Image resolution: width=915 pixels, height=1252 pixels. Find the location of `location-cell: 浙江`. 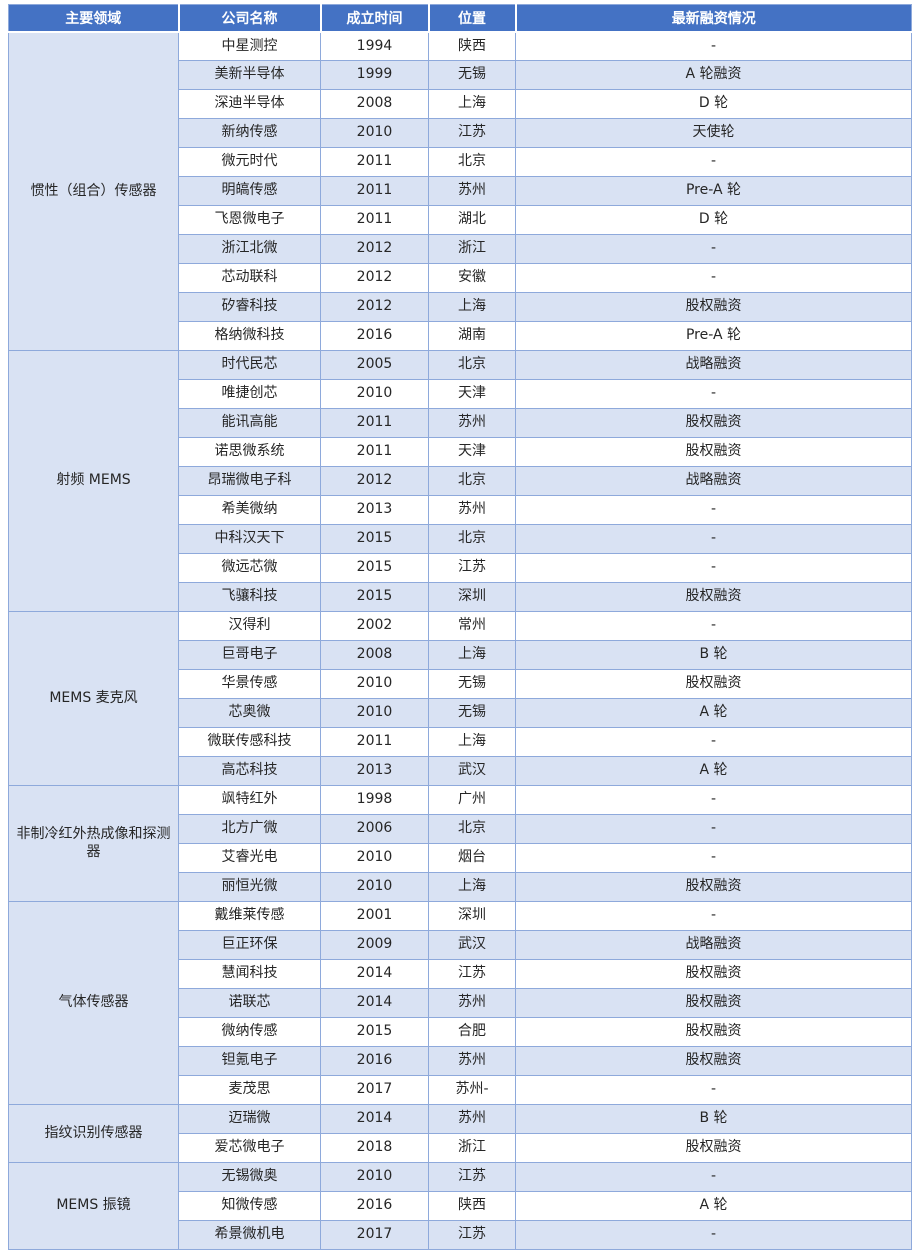

location-cell: 浙江 is located at coordinates (472, 1148).